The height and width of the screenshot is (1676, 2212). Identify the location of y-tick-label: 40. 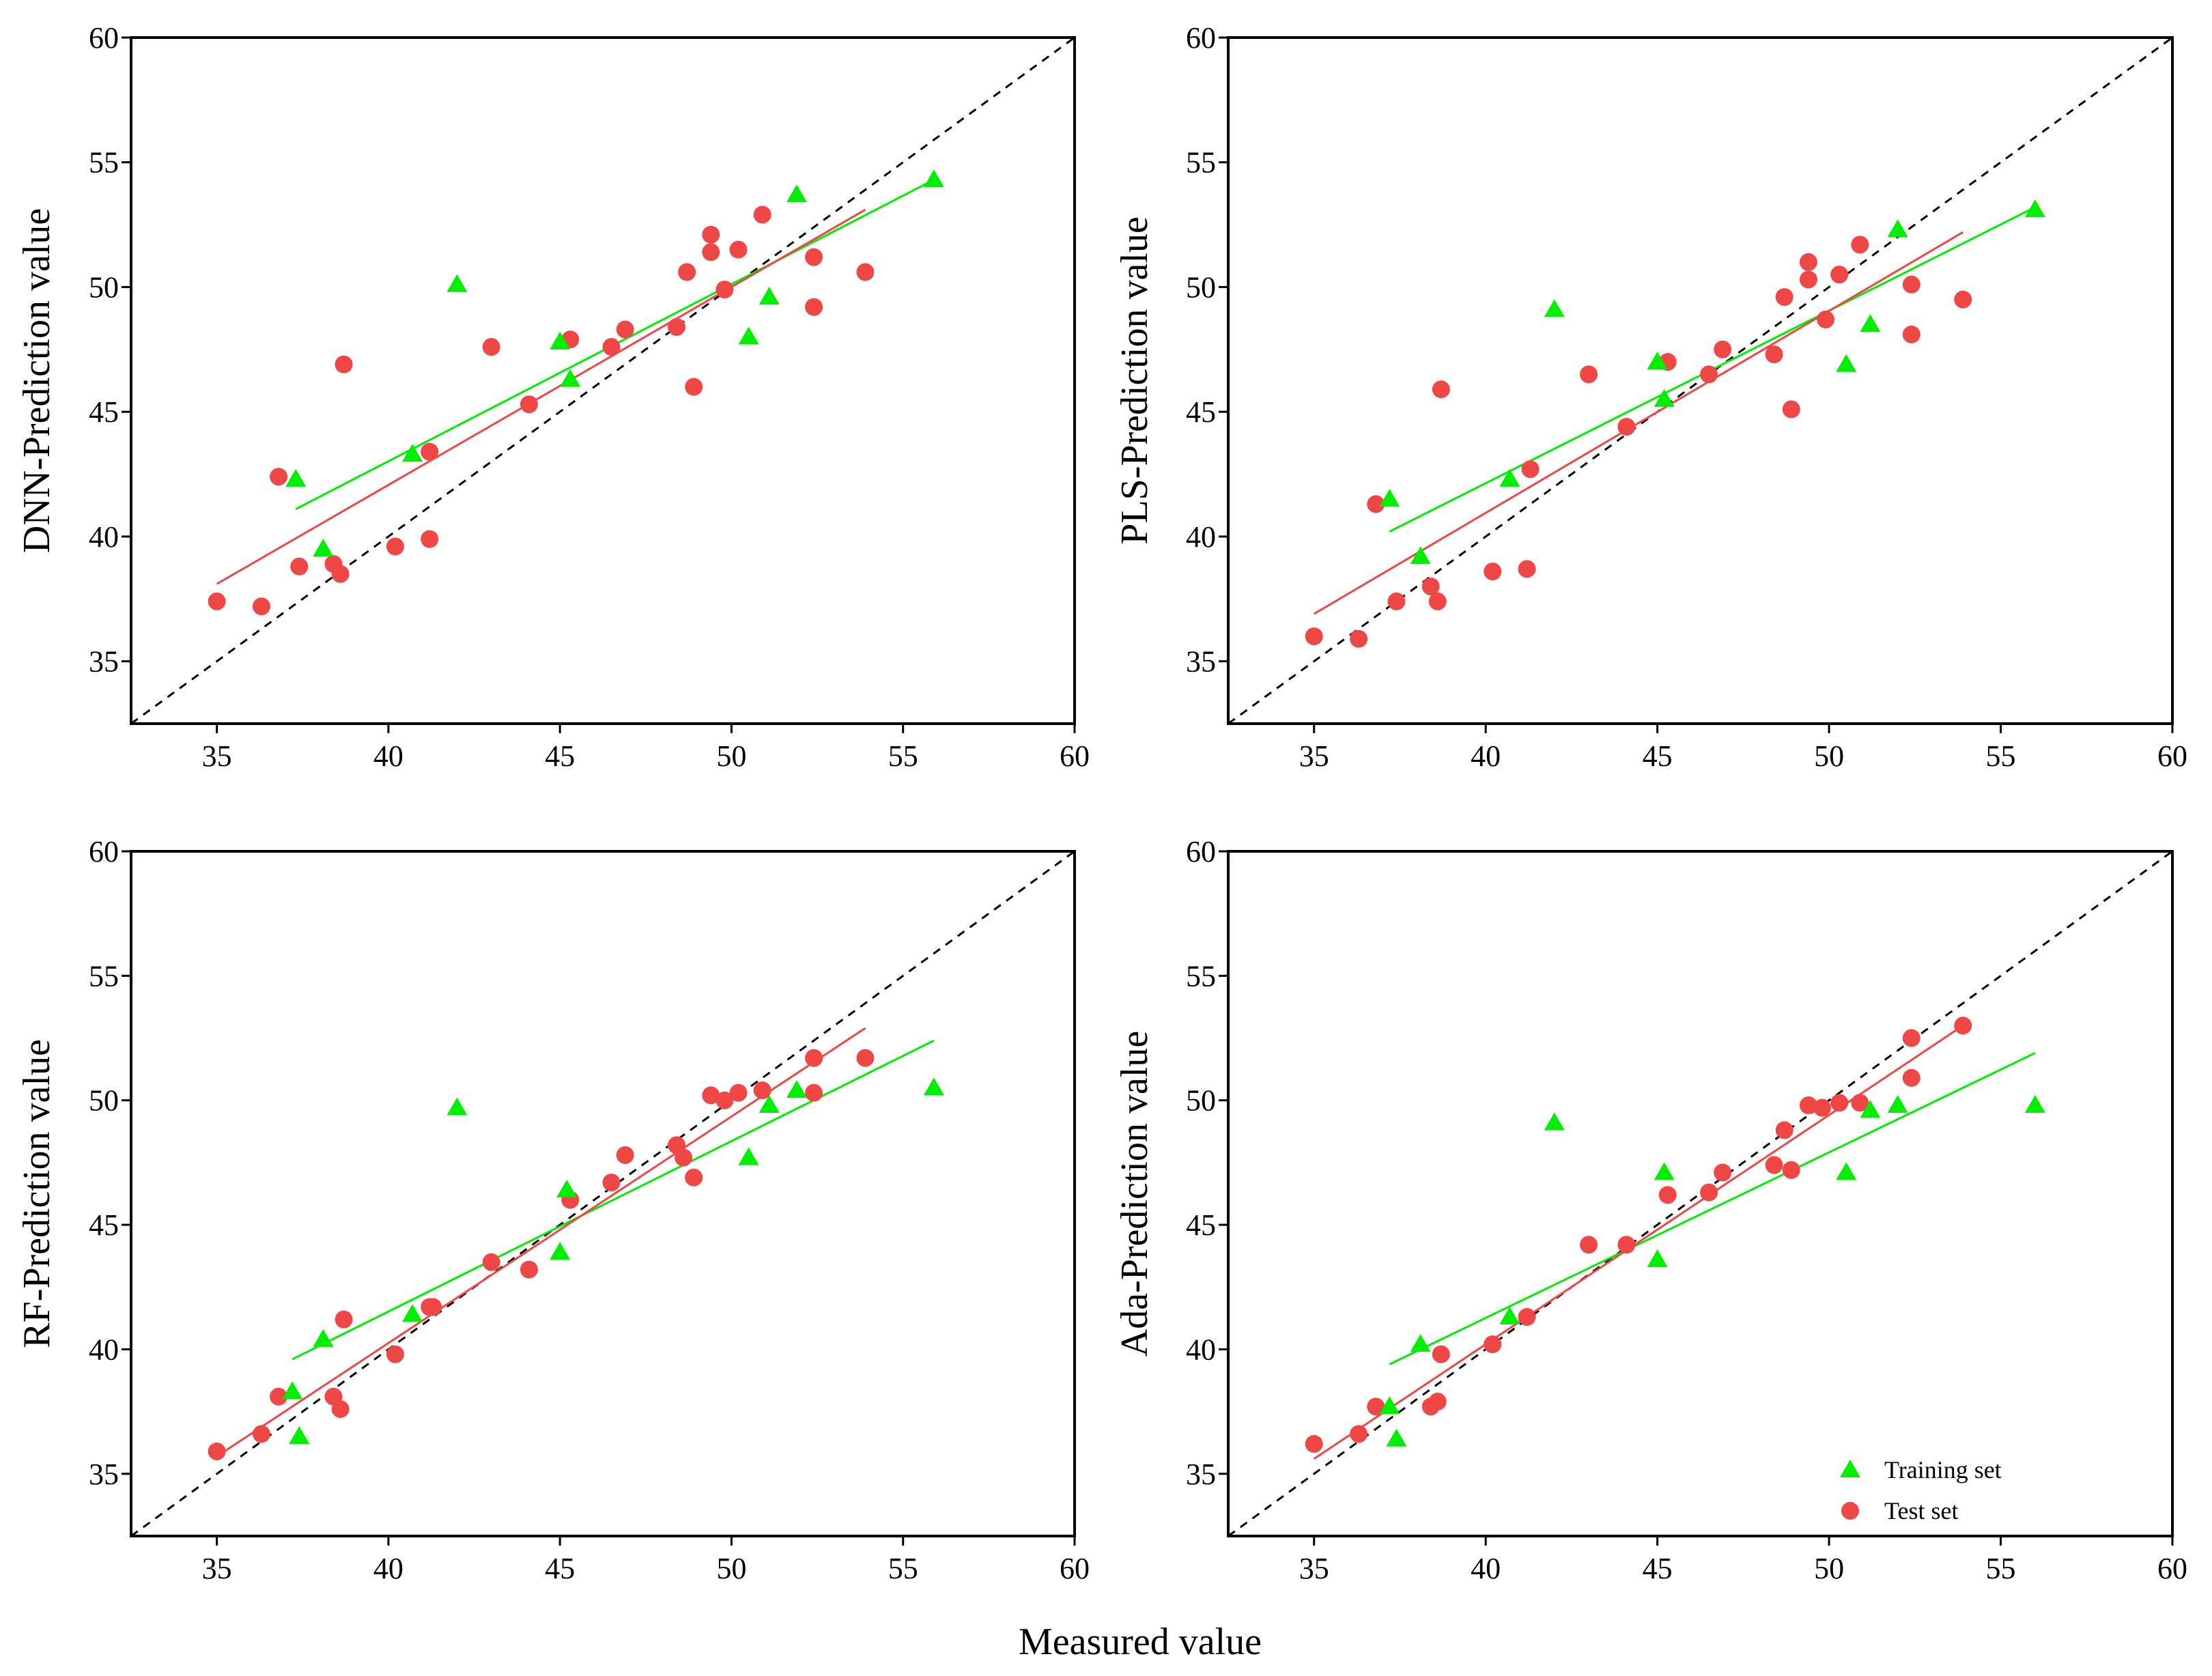
(104, 537).